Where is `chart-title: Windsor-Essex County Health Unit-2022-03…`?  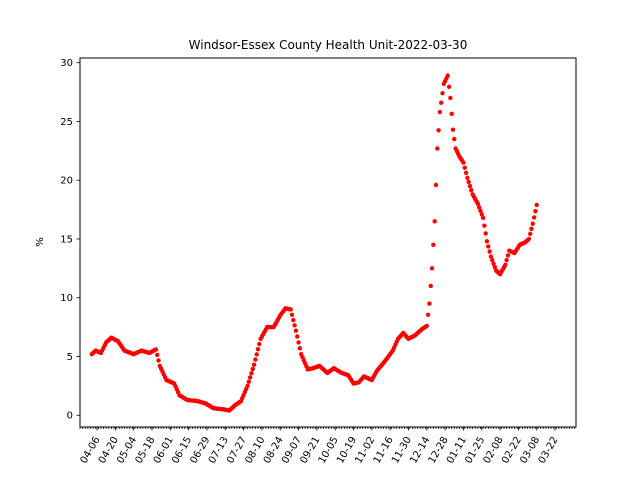 chart-title: Windsor-Essex County Health Unit-2022-03… is located at coordinates (328, 45).